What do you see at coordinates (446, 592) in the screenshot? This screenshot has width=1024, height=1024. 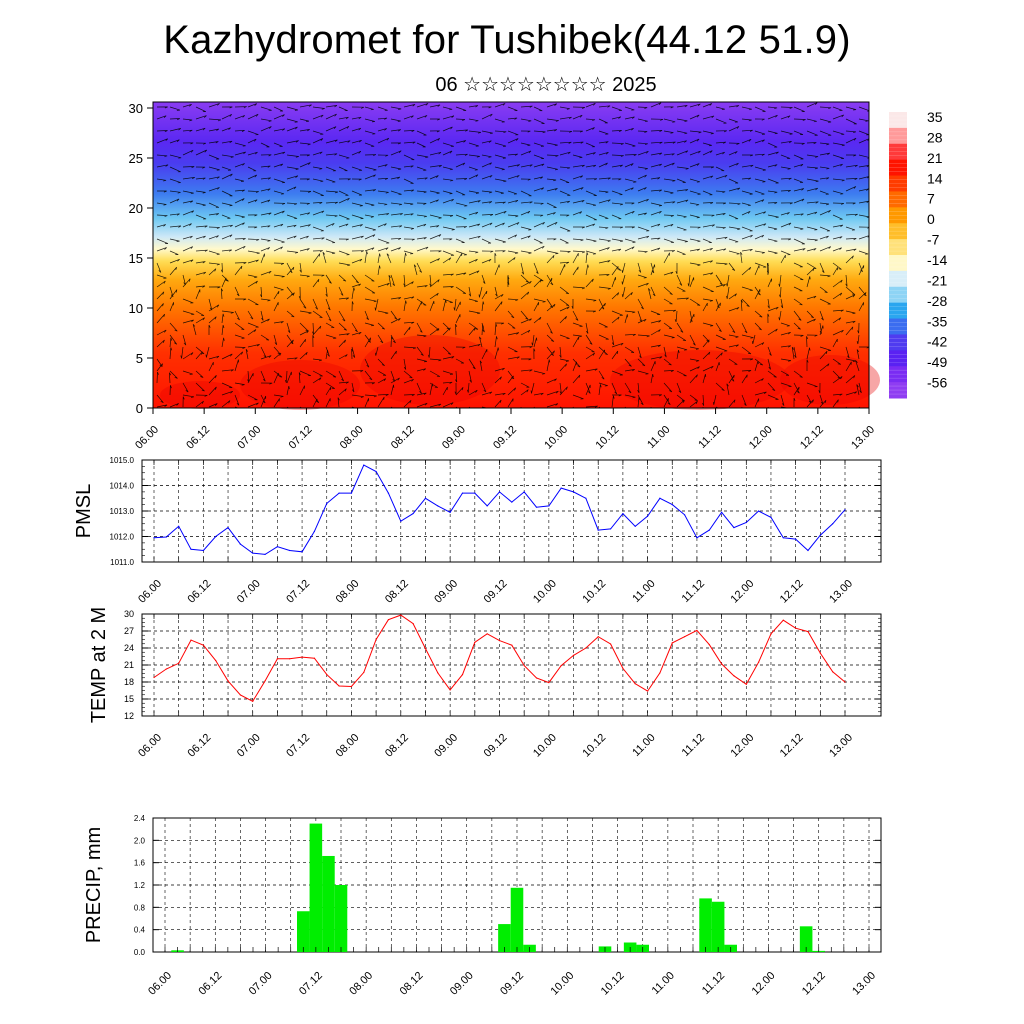 I see `x-tick-label: 09.00` at bounding box center [446, 592].